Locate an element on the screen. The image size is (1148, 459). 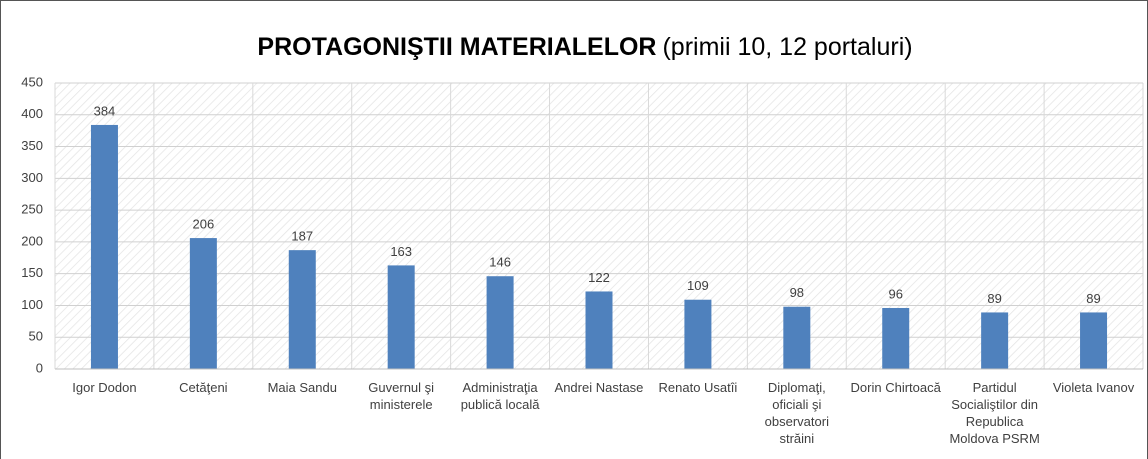
value-label: 206 is located at coordinates (204, 224).